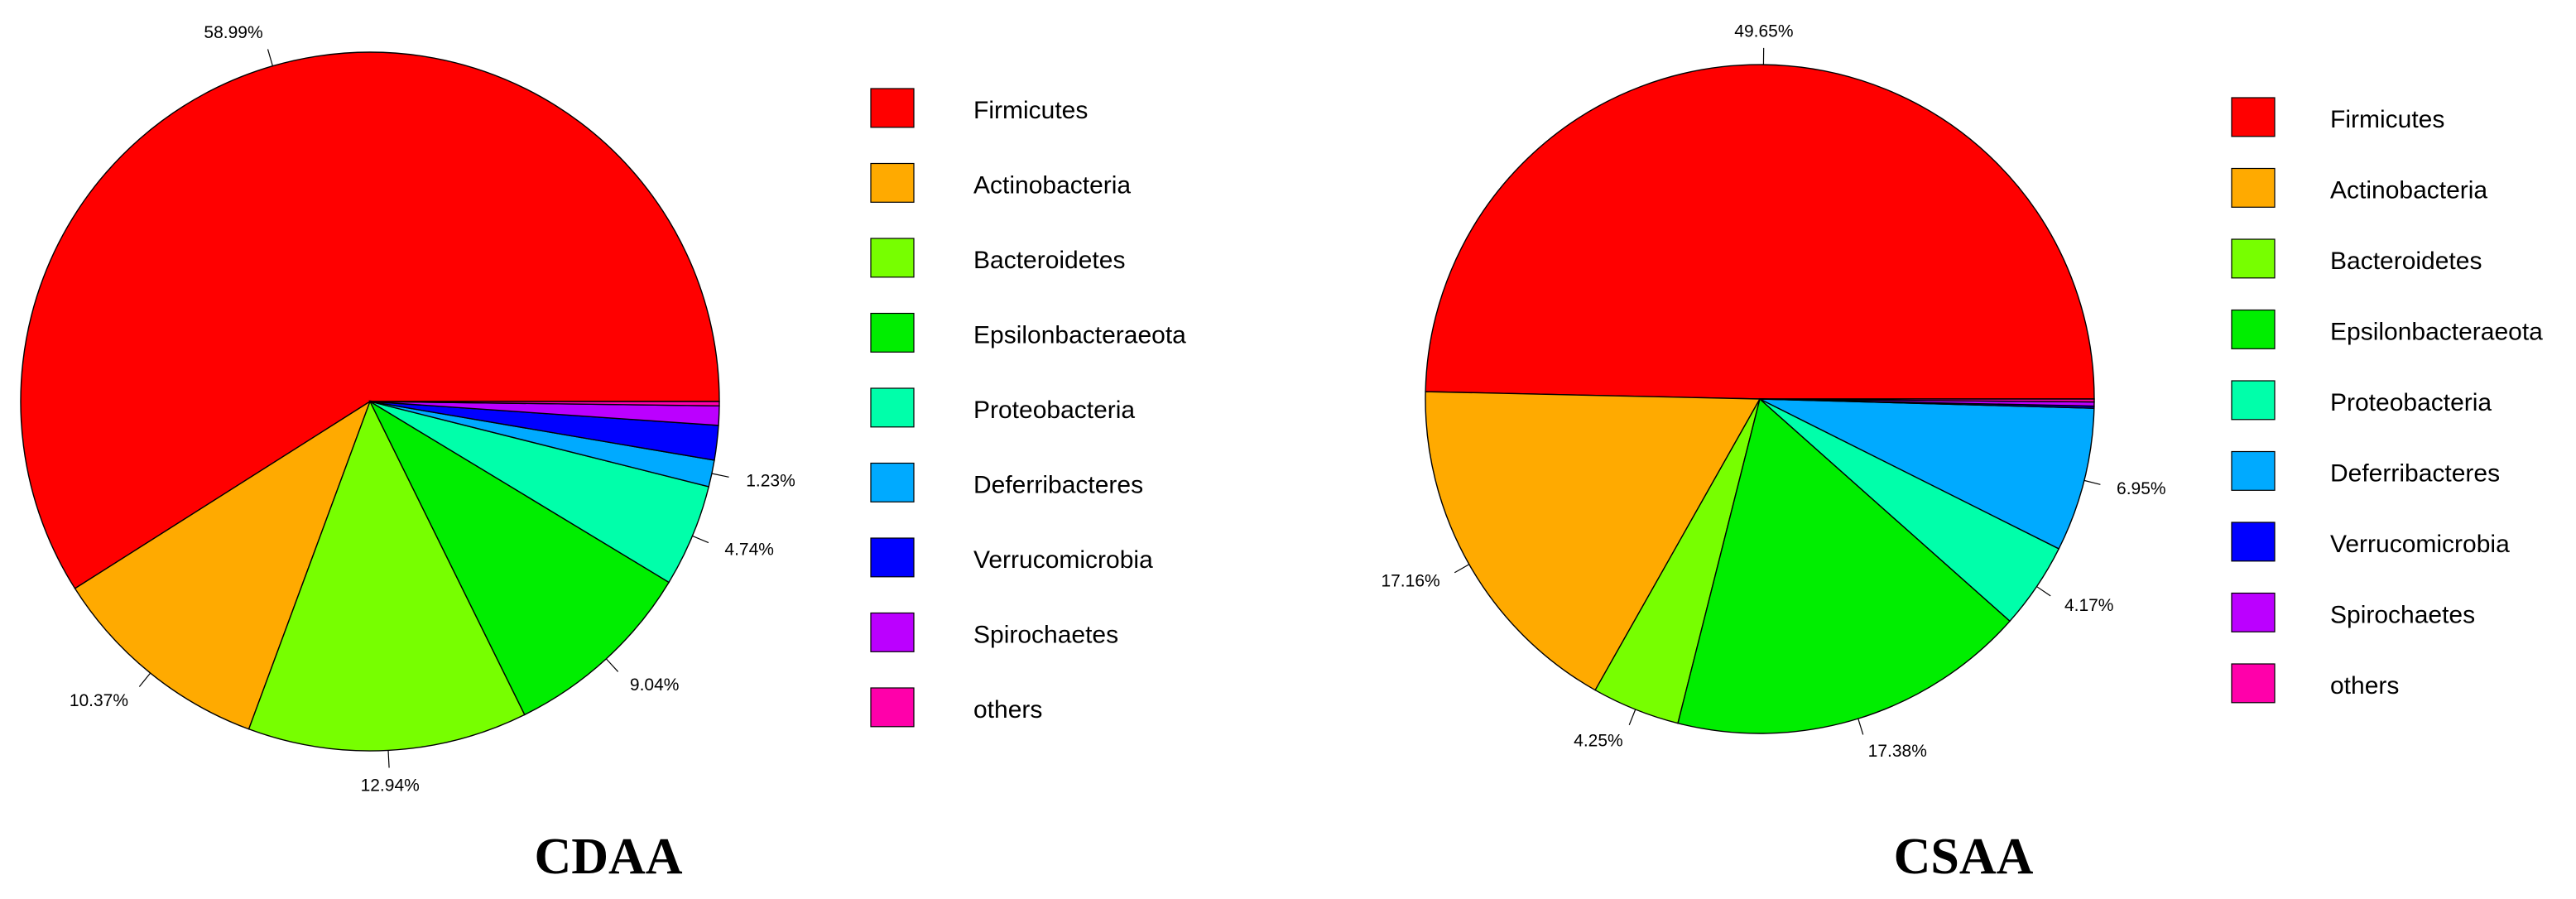 Image resolution: width=2576 pixels, height=899 pixels. What do you see at coordinates (770, 481) in the screenshot?
I see `cdaa-label-deferribacteres: 1.23%` at bounding box center [770, 481].